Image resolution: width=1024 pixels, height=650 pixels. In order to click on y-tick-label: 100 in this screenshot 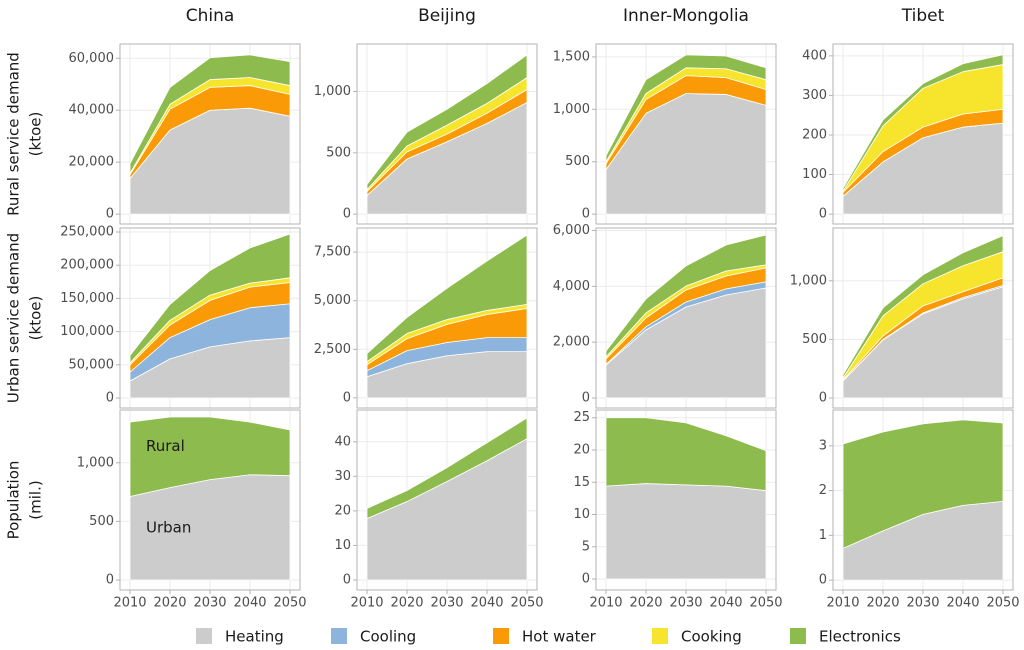, I will do `click(814, 174)`.